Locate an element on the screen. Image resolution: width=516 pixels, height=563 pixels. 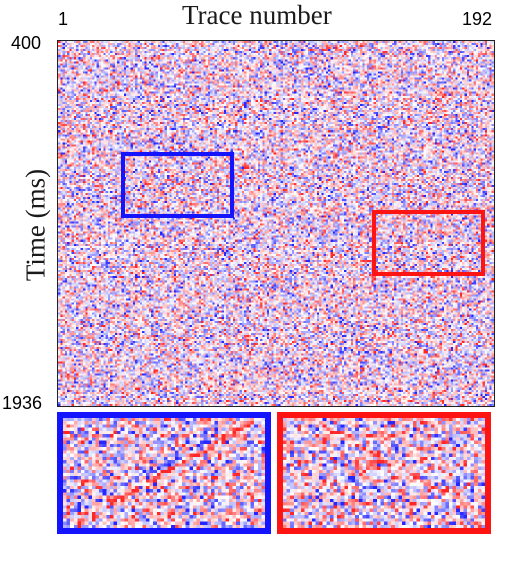
red-zoom-panel is located at coordinates (384, 473).